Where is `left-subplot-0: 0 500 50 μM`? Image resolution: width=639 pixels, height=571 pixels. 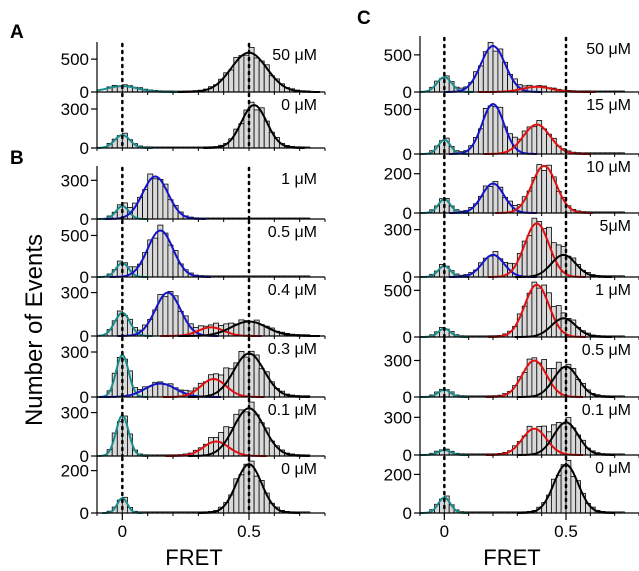
left-subplot-0: 0 500 50 μM is located at coordinates (193, 72).